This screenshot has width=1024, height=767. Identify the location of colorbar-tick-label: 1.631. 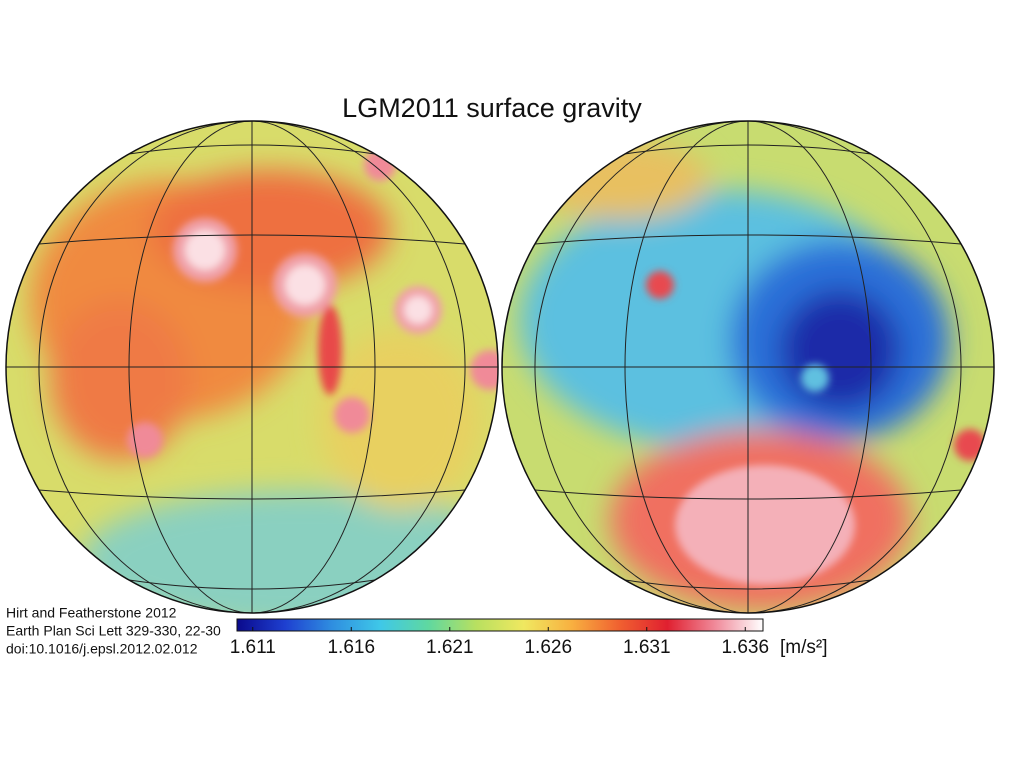
(647, 647).